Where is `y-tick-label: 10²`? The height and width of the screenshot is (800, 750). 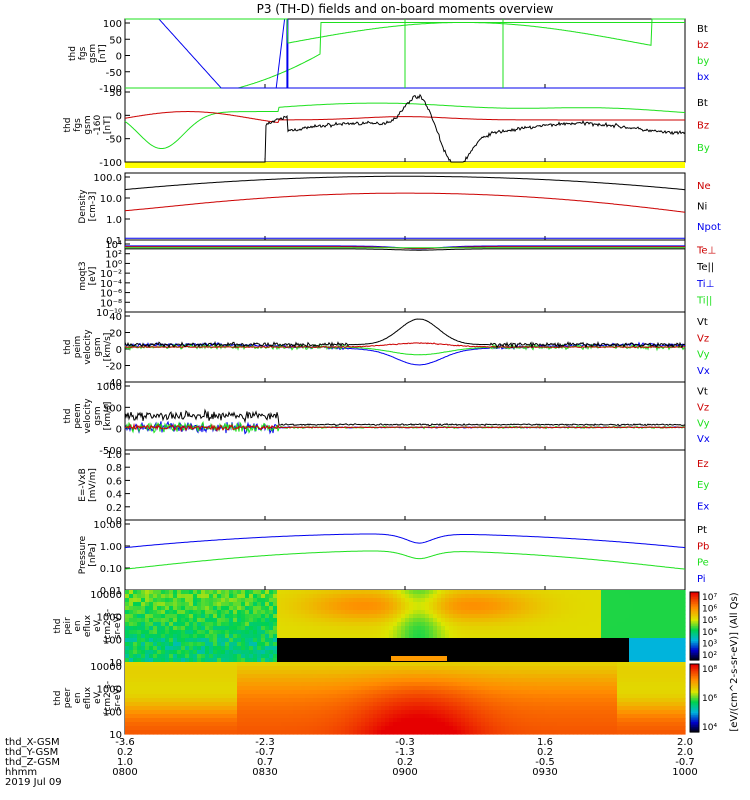
y-tick-label: 10² is located at coordinates (113, 255).